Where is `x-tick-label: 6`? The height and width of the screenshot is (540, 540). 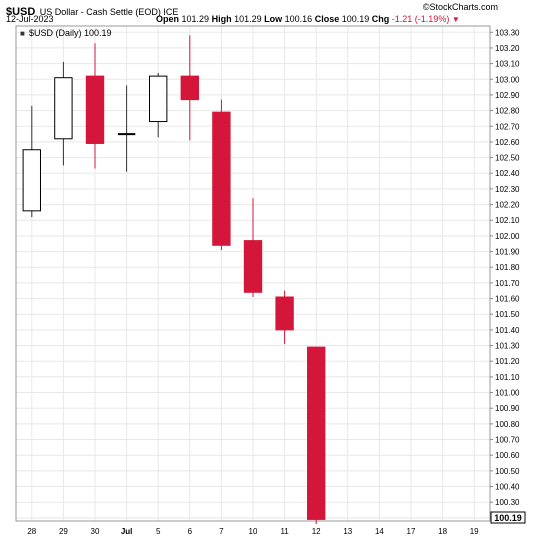 x-tick-label: 6 is located at coordinates (190, 531).